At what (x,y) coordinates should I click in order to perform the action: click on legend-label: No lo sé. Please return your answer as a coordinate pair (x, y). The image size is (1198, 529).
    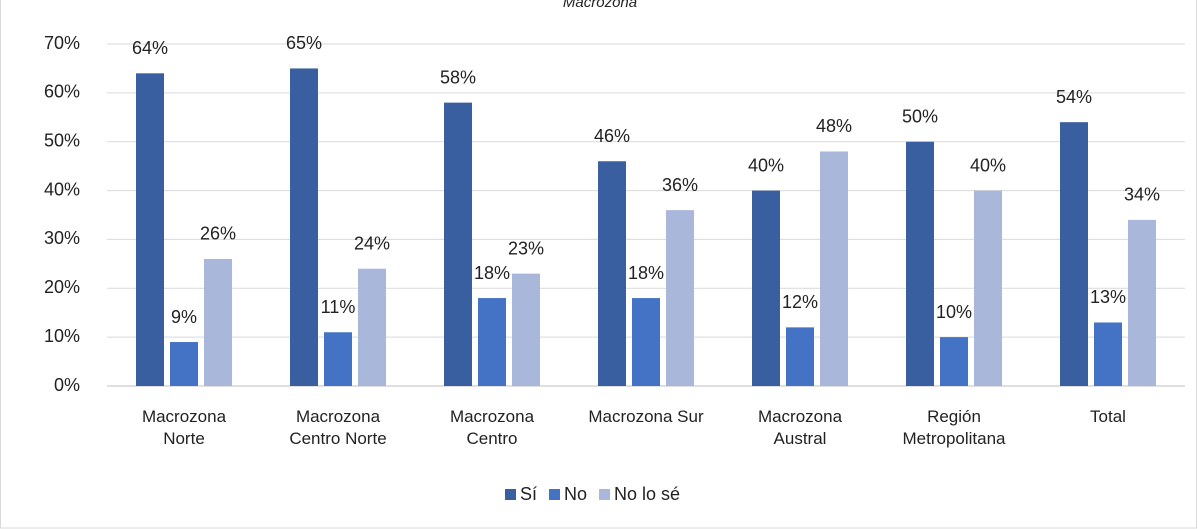
    Looking at the image, I should click on (647, 494).